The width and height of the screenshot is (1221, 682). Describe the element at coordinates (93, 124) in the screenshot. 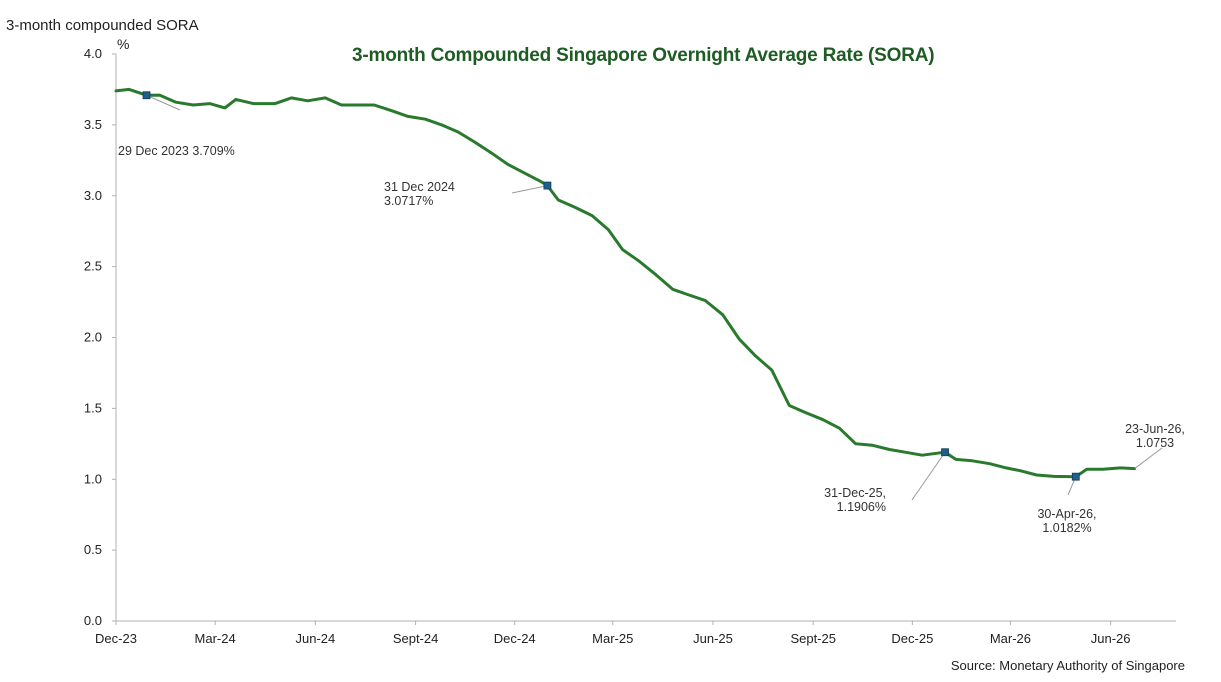

I see `y-tick-label: 3.5` at that location.